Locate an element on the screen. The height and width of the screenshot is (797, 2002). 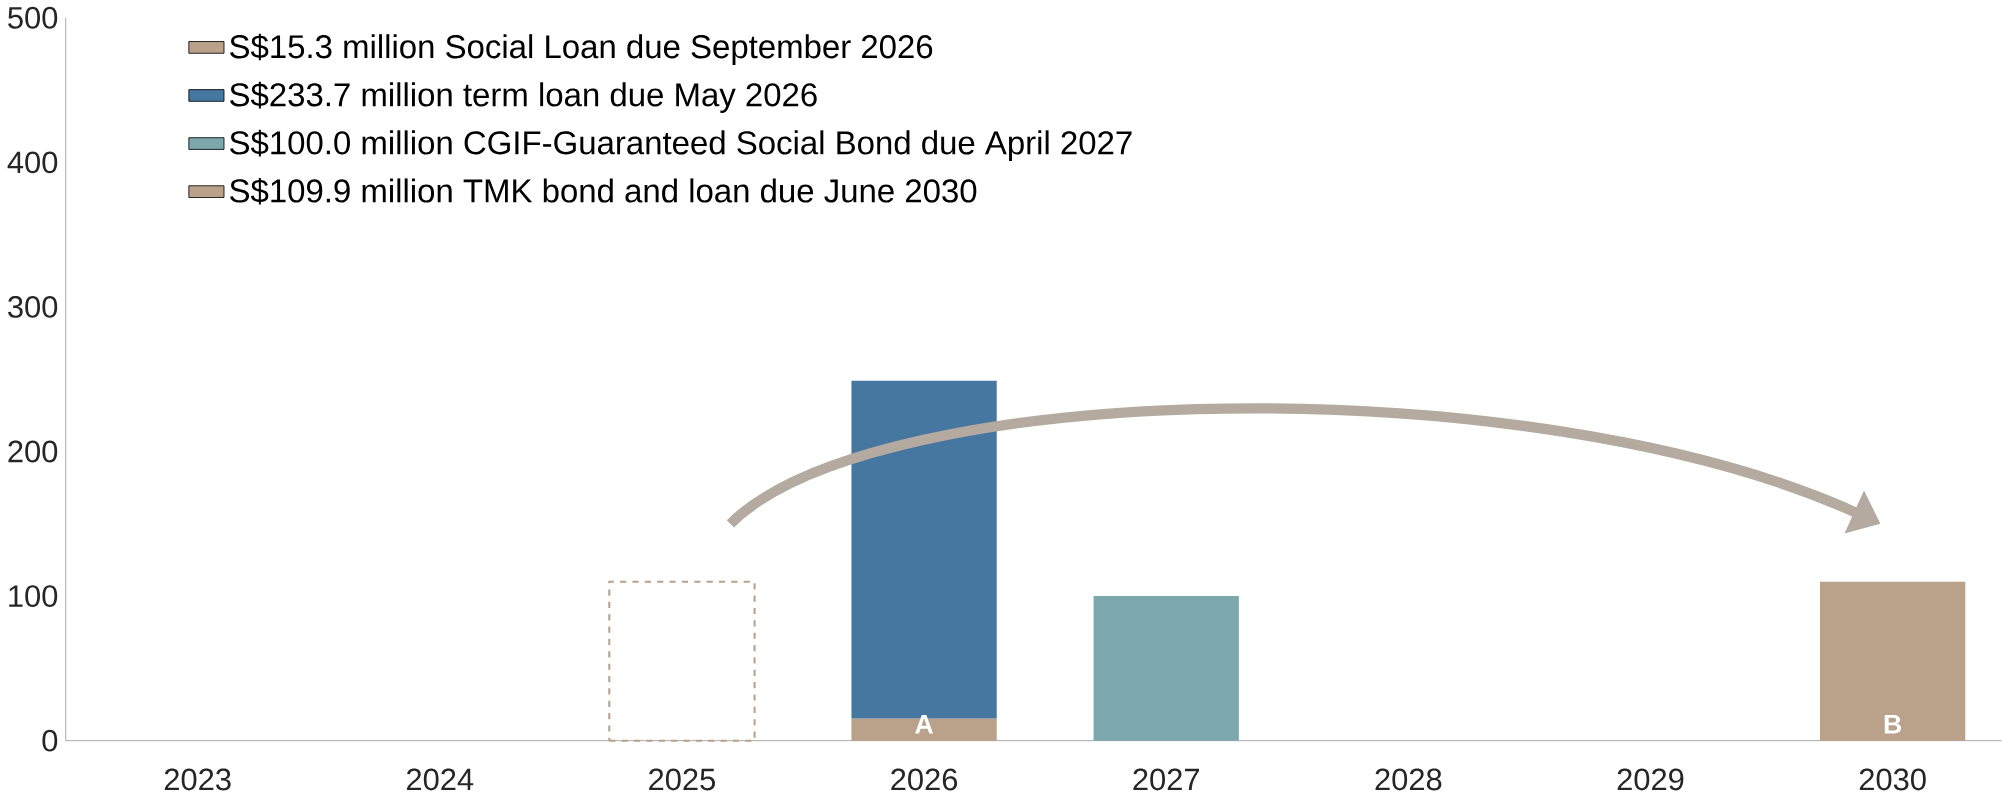
y-tick-label: 0 is located at coordinates (50, 740).